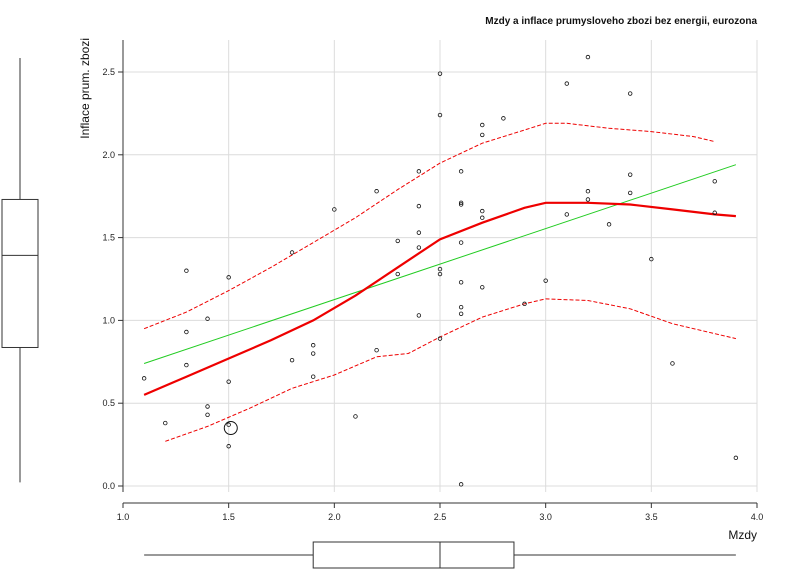  I want to click on x-tick-label: 4.0, so click(757, 517).